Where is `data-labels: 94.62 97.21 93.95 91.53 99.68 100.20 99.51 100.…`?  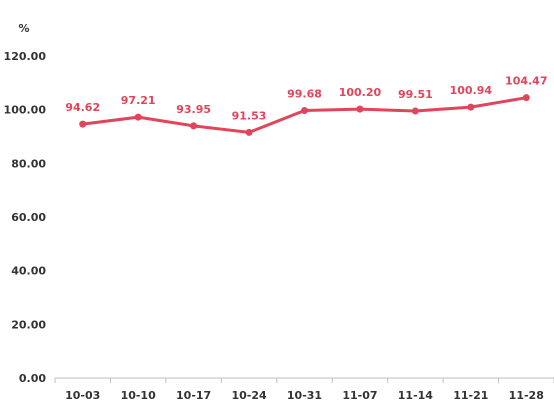 data-labels: 94.62 97.21 93.95 91.53 99.68 100.20 99.51 100.… is located at coordinates (306, 99).